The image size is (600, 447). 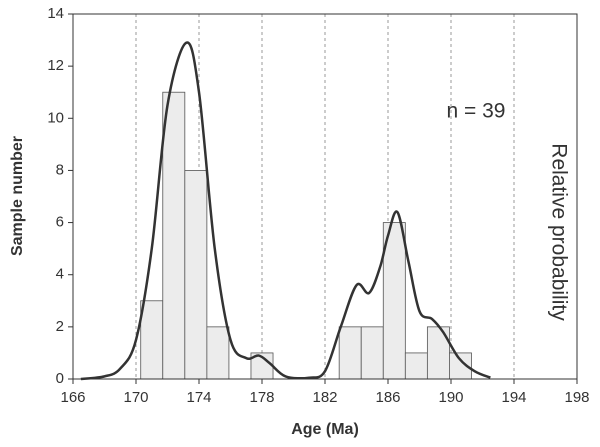 What do you see at coordinates (558, 232) in the screenshot?
I see `y2-axis-label: Relative probability` at bounding box center [558, 232].